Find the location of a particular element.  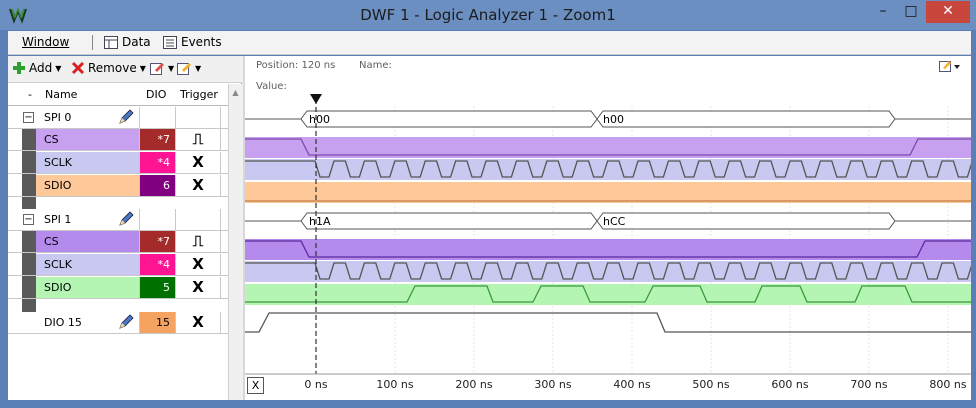

settings-icon is located at coordinates (949, 66).